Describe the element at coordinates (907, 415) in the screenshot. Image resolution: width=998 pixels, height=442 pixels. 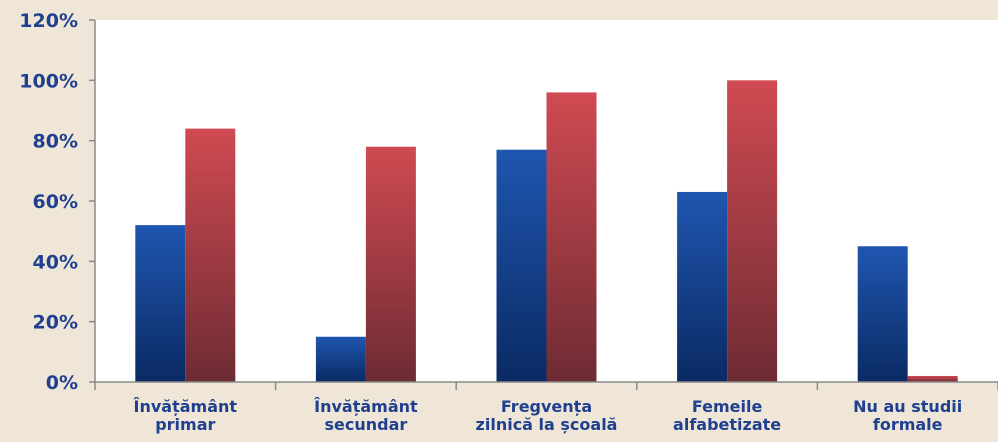
I see `x-tick-label-5: Nu au studii formale` at that location.